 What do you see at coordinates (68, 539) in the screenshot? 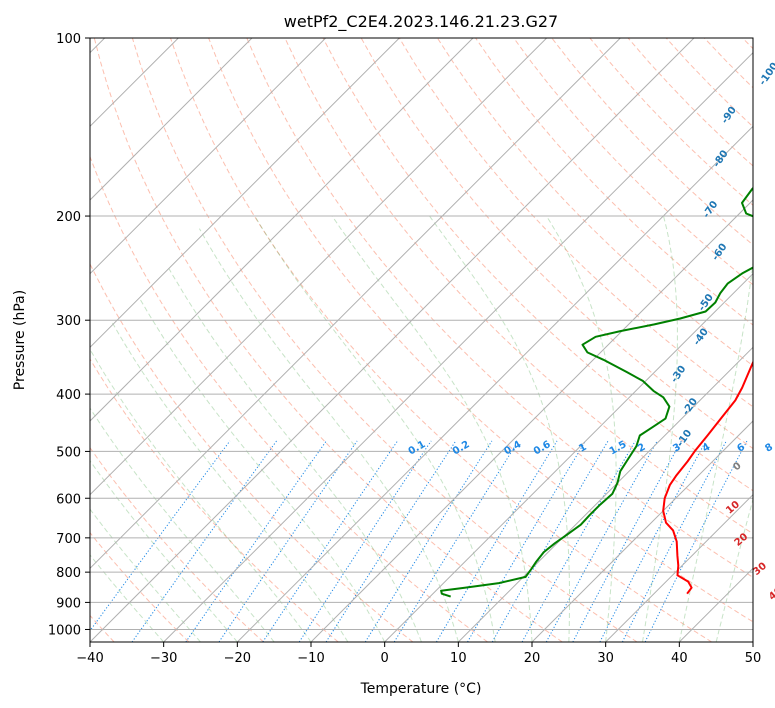
I see `y-tick-label: 700` at bounding box center [68, 539].